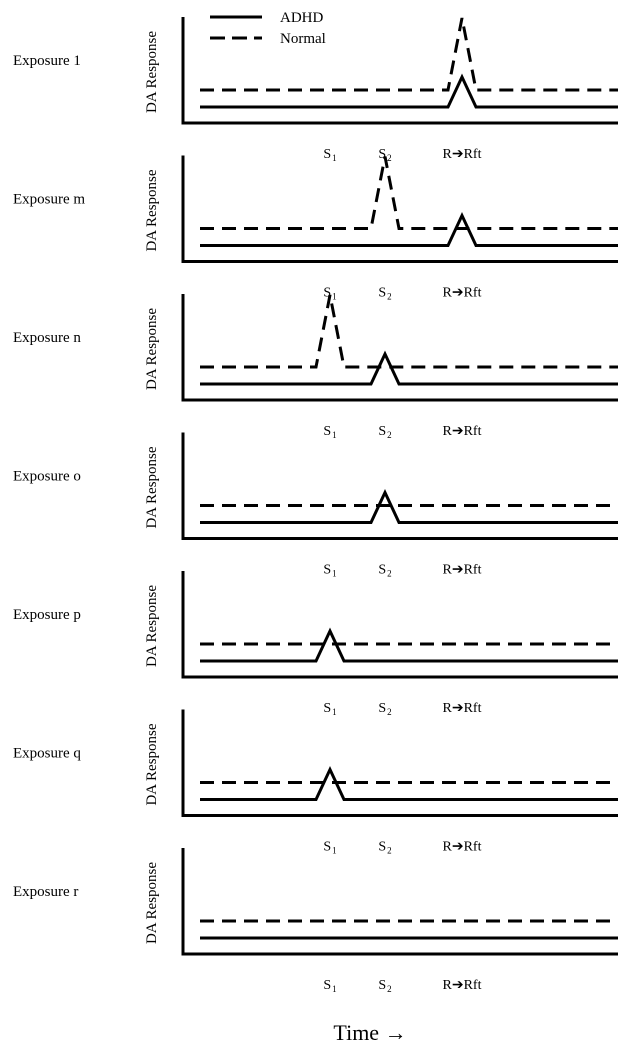 The height and width of the screenshot is (1046, 625). I want to click on panel-1: Exposure 1 DA Response S1 S2 R➔Rft, so click(315, 90).